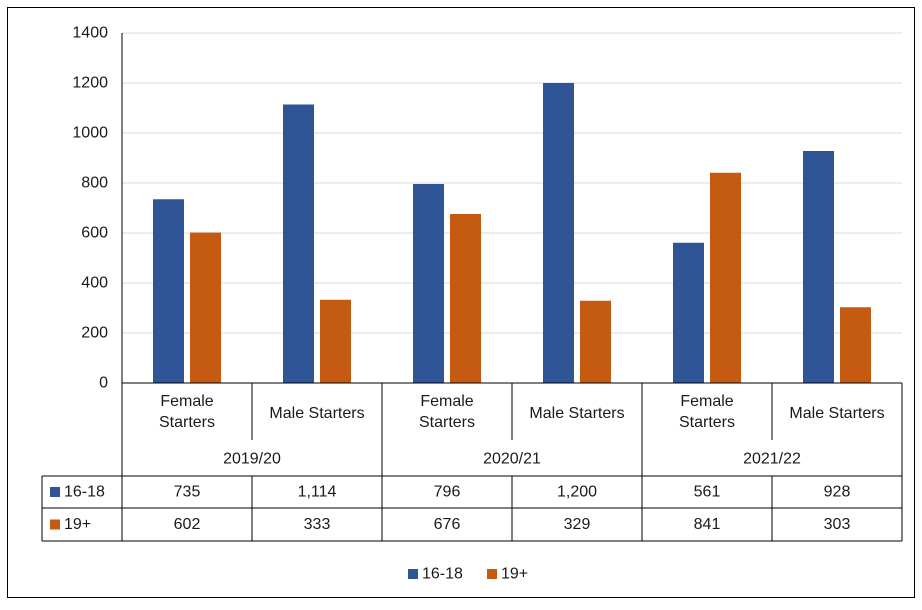 The image size is (922, 610). Describe the element at coordinates (514, 574) in the screenshot. I see `legend-label: 19+` at that location.